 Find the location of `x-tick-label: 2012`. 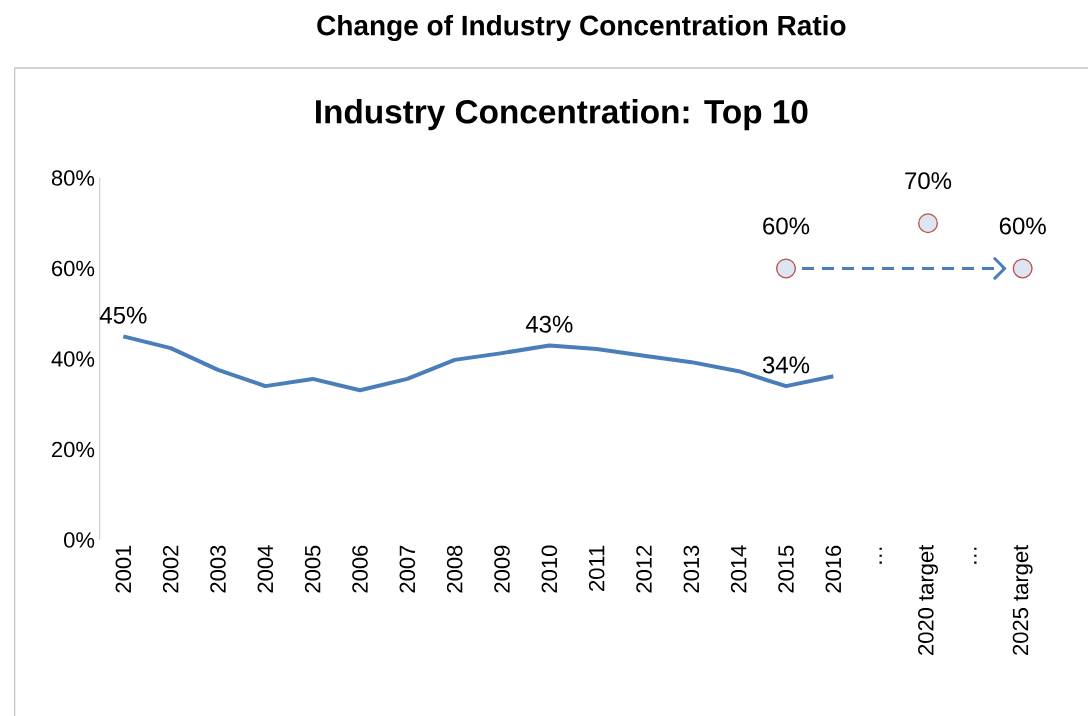

x-tick-label: 2012 is located at coordinates (644, 569).